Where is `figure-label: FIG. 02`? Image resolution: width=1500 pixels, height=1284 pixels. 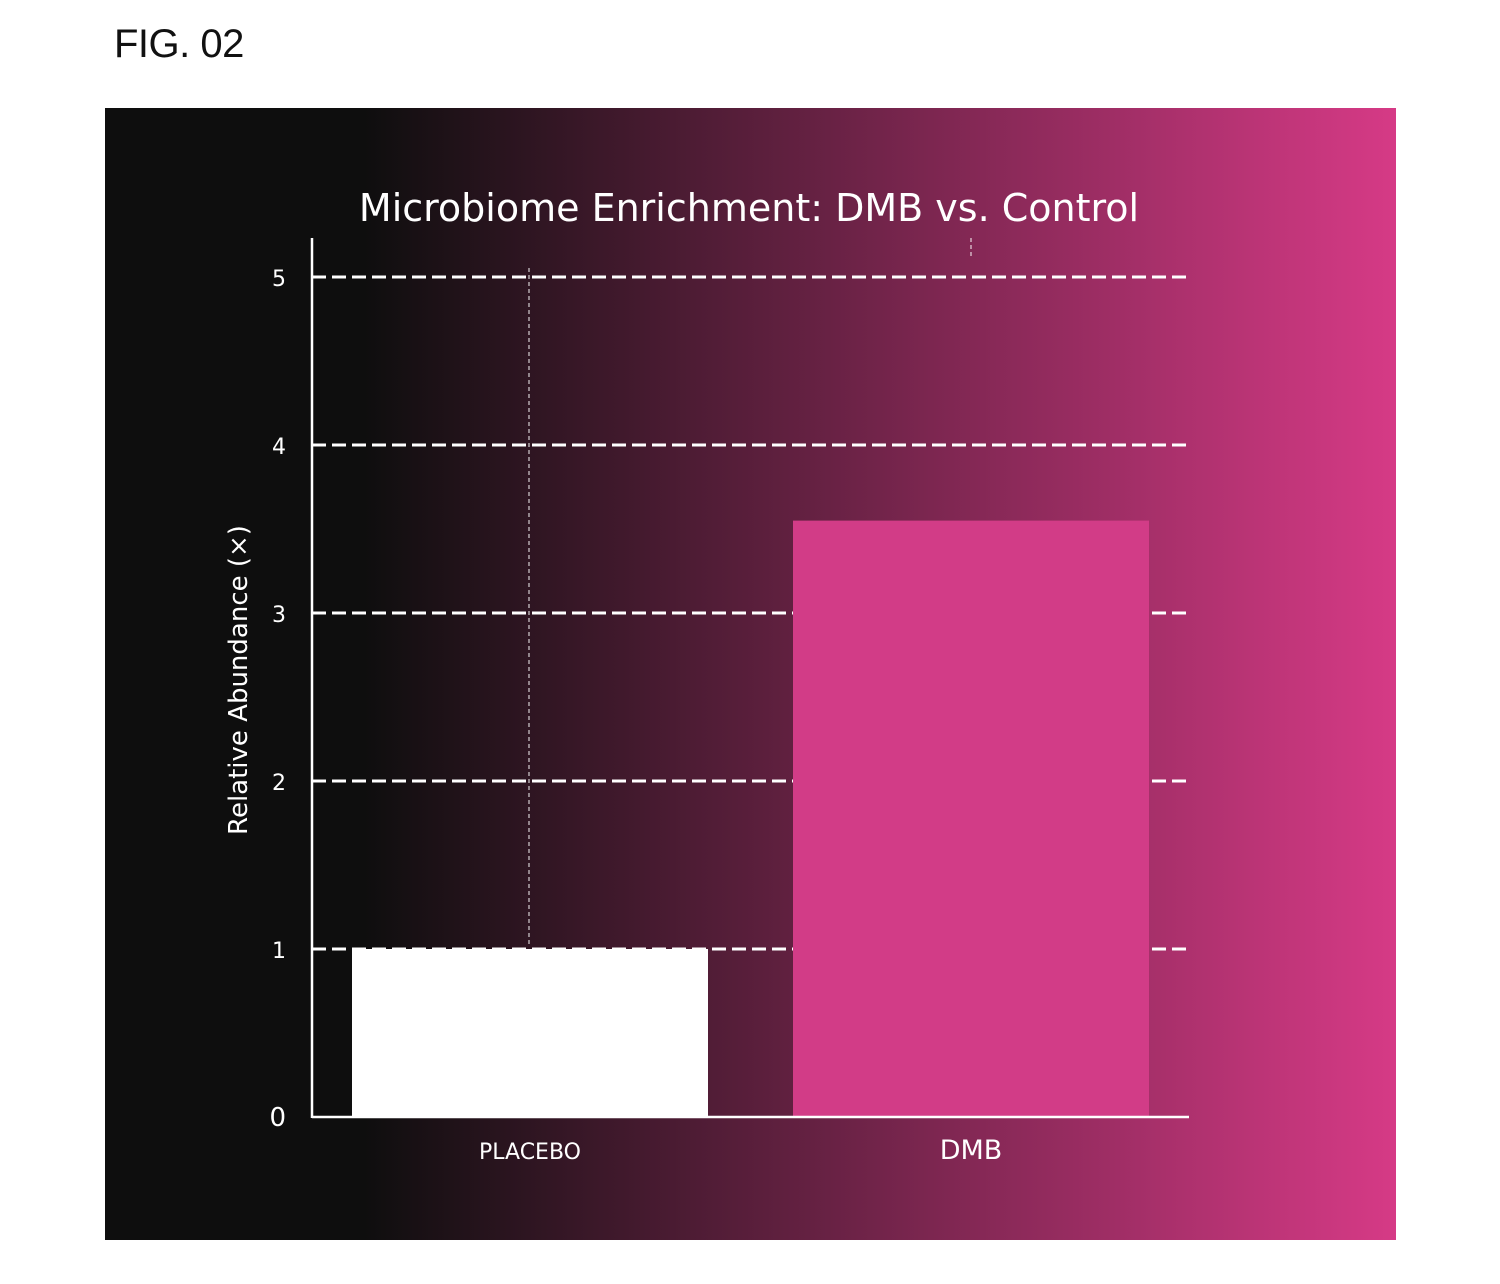
figure-label: FIG. 02 is located at coordinates (179, 44).